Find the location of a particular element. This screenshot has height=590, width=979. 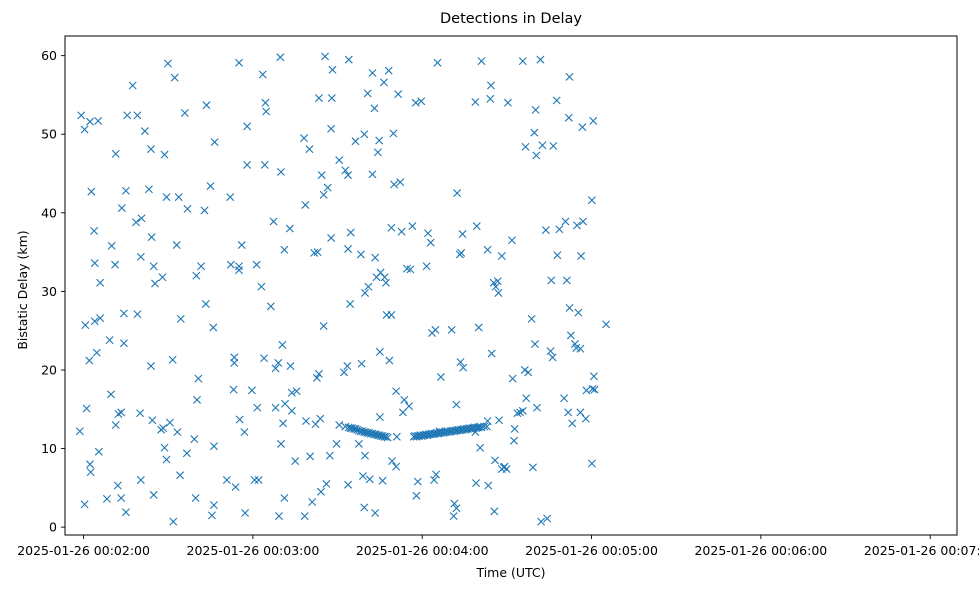

y-tick-label: 30 is located at coordinates (49, 291).